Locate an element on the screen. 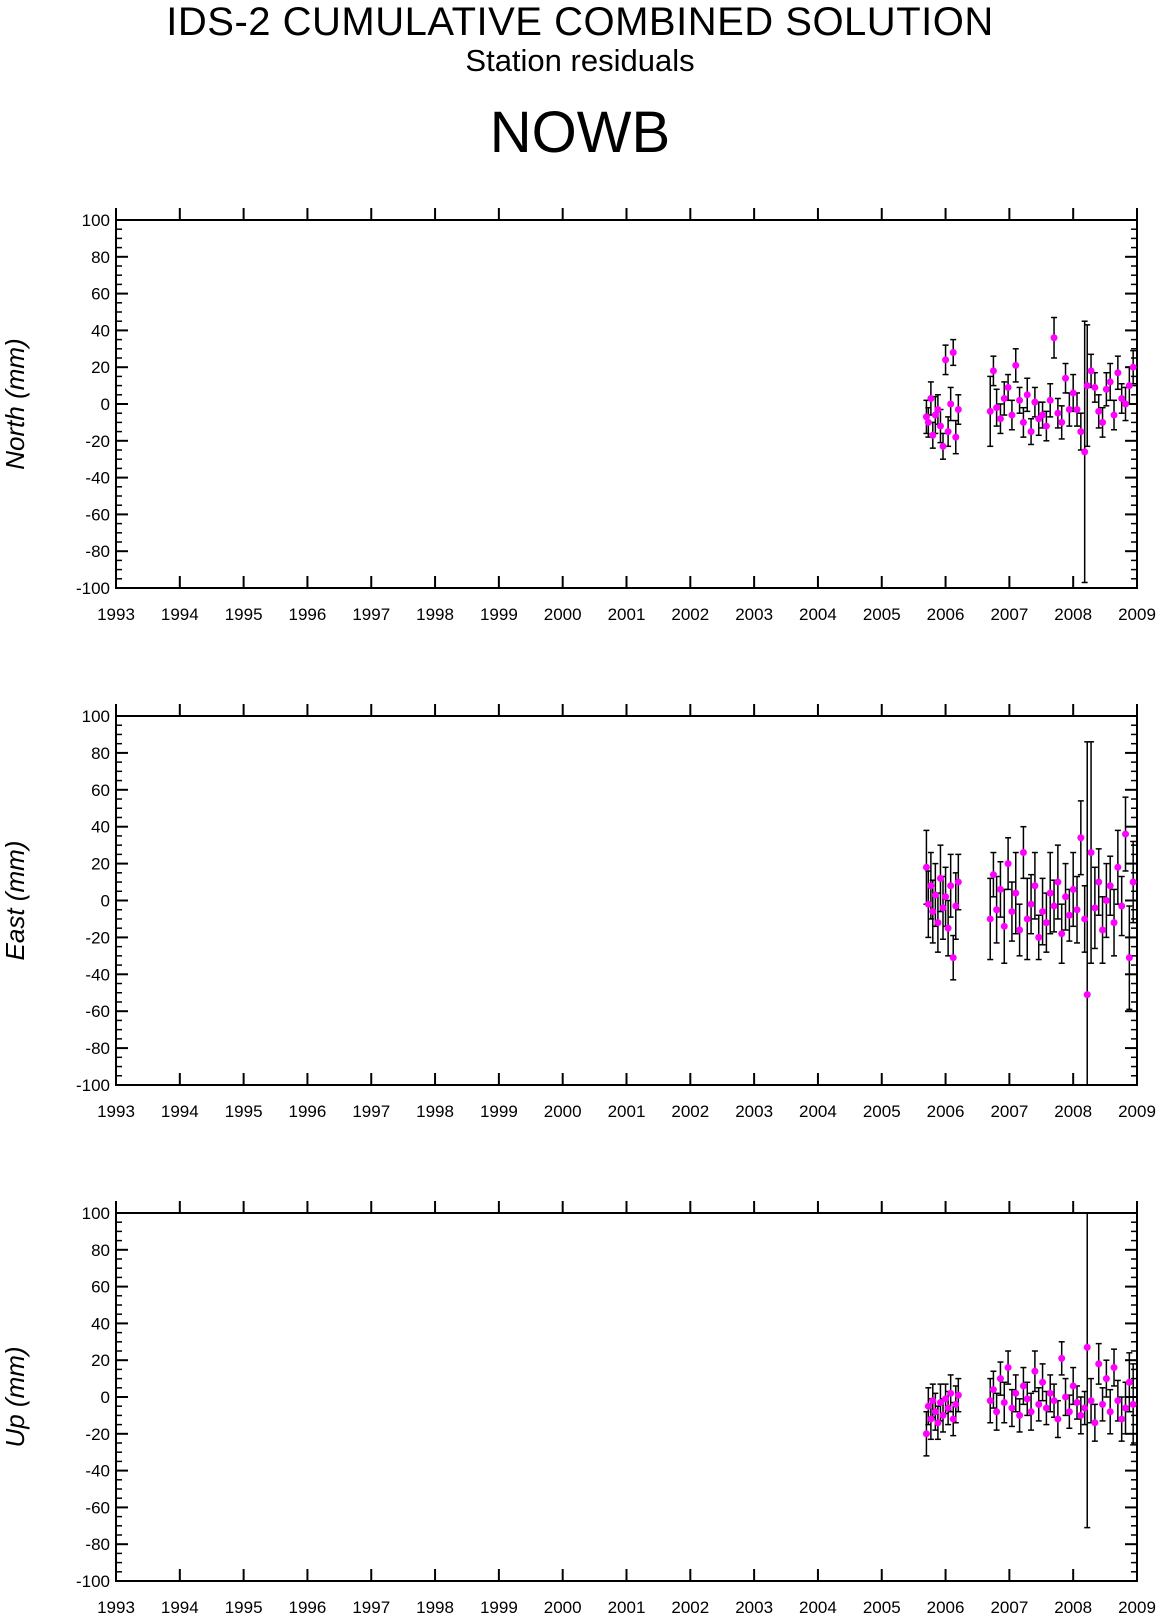 Image resolution: width=1160 pixels, height=1621 pixels. x-tick-label: 1999 is located at coordinates (499, 1111).